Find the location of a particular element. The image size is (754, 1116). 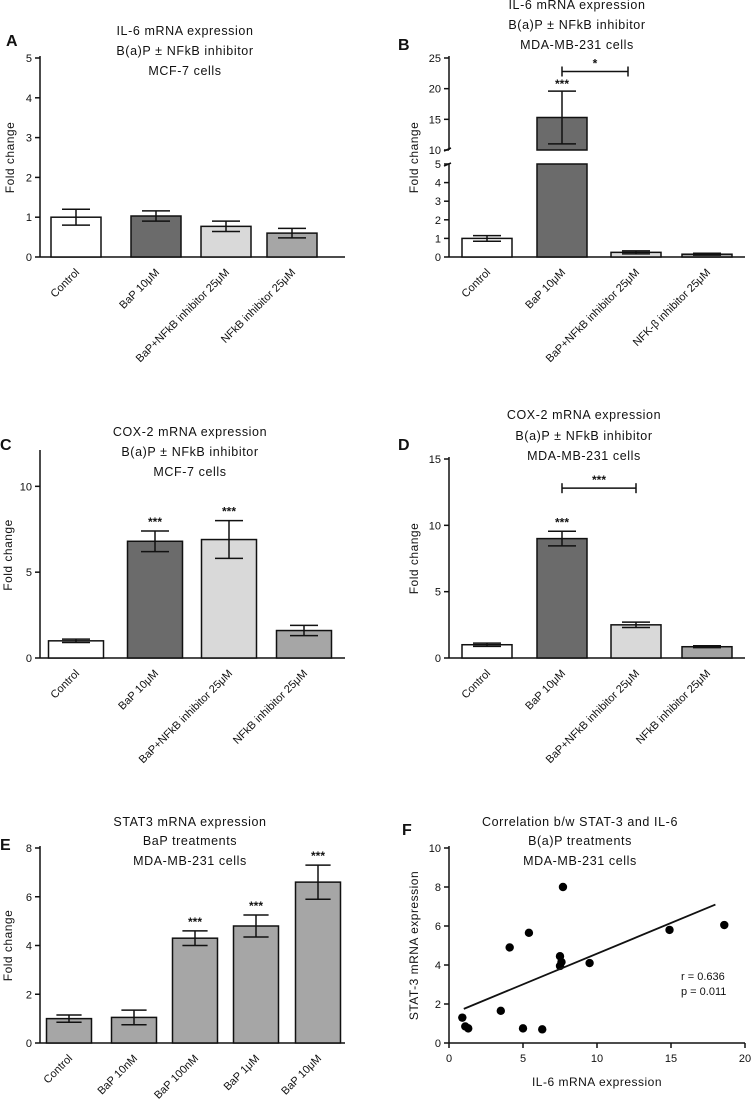

panel-f-x-tick-label: 0 is located at coordinates (449, 1059).